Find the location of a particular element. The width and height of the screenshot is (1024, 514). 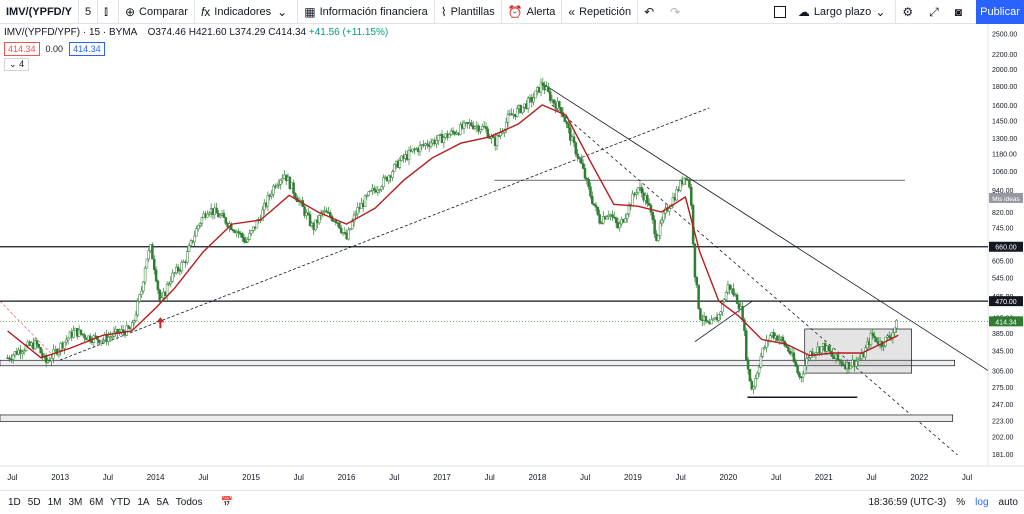

range-1m: 1M is located at coordinates (54, 502).